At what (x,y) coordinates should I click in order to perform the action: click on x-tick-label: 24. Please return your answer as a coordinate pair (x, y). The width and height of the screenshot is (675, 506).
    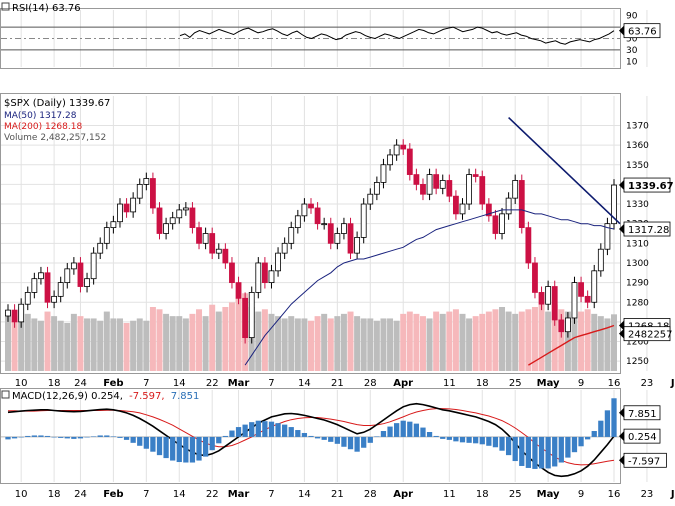
    Looking at the image, I should click on (80, 494).